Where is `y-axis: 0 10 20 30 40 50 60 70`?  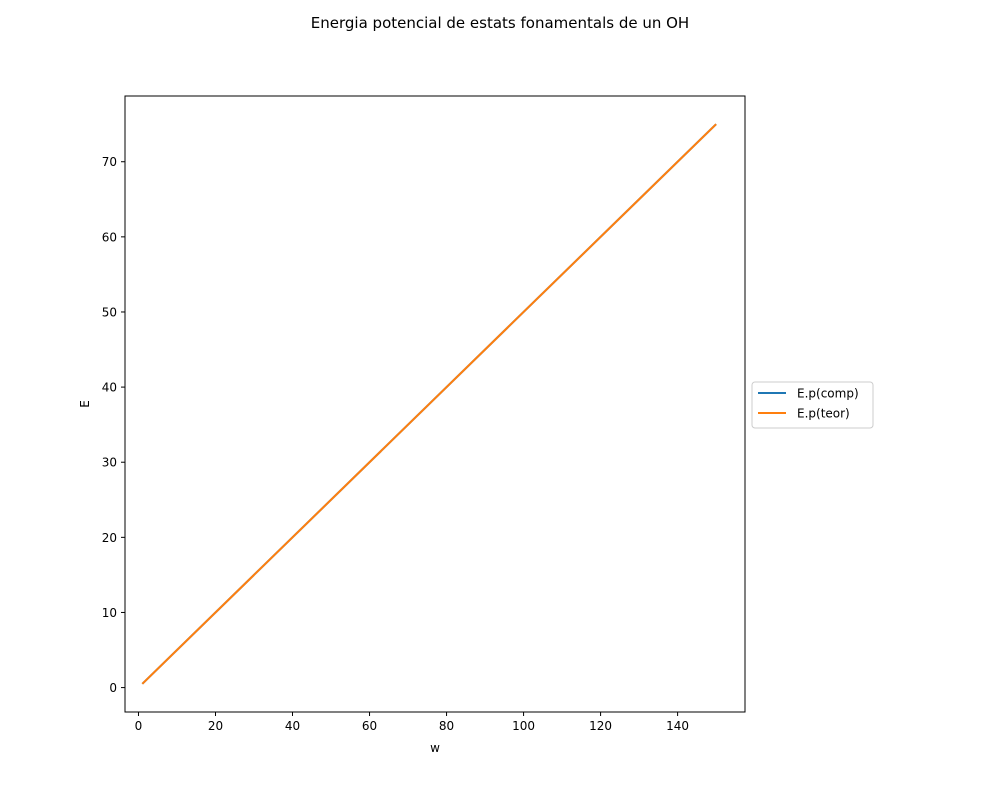 y-axis: 0 10 20 30 40 50 60 70 is located at coordinates (113, 425).